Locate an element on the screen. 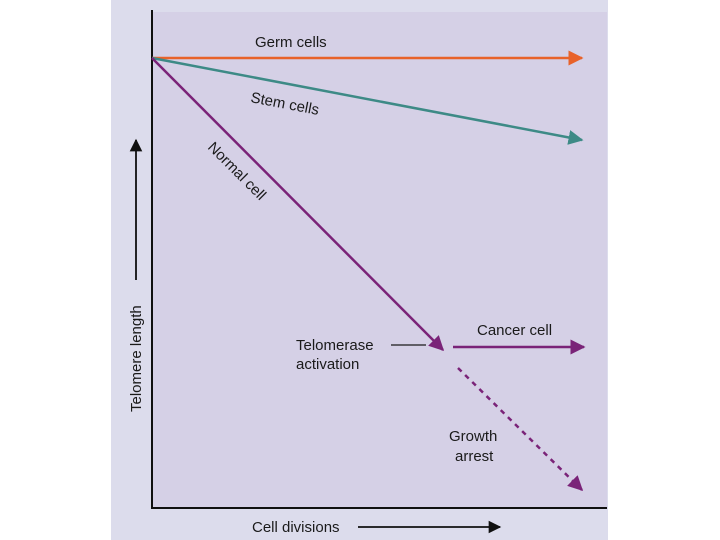 The image size is (720, 540). telomerase-label-line1: Telomerase is located at coordinates (335, 345).